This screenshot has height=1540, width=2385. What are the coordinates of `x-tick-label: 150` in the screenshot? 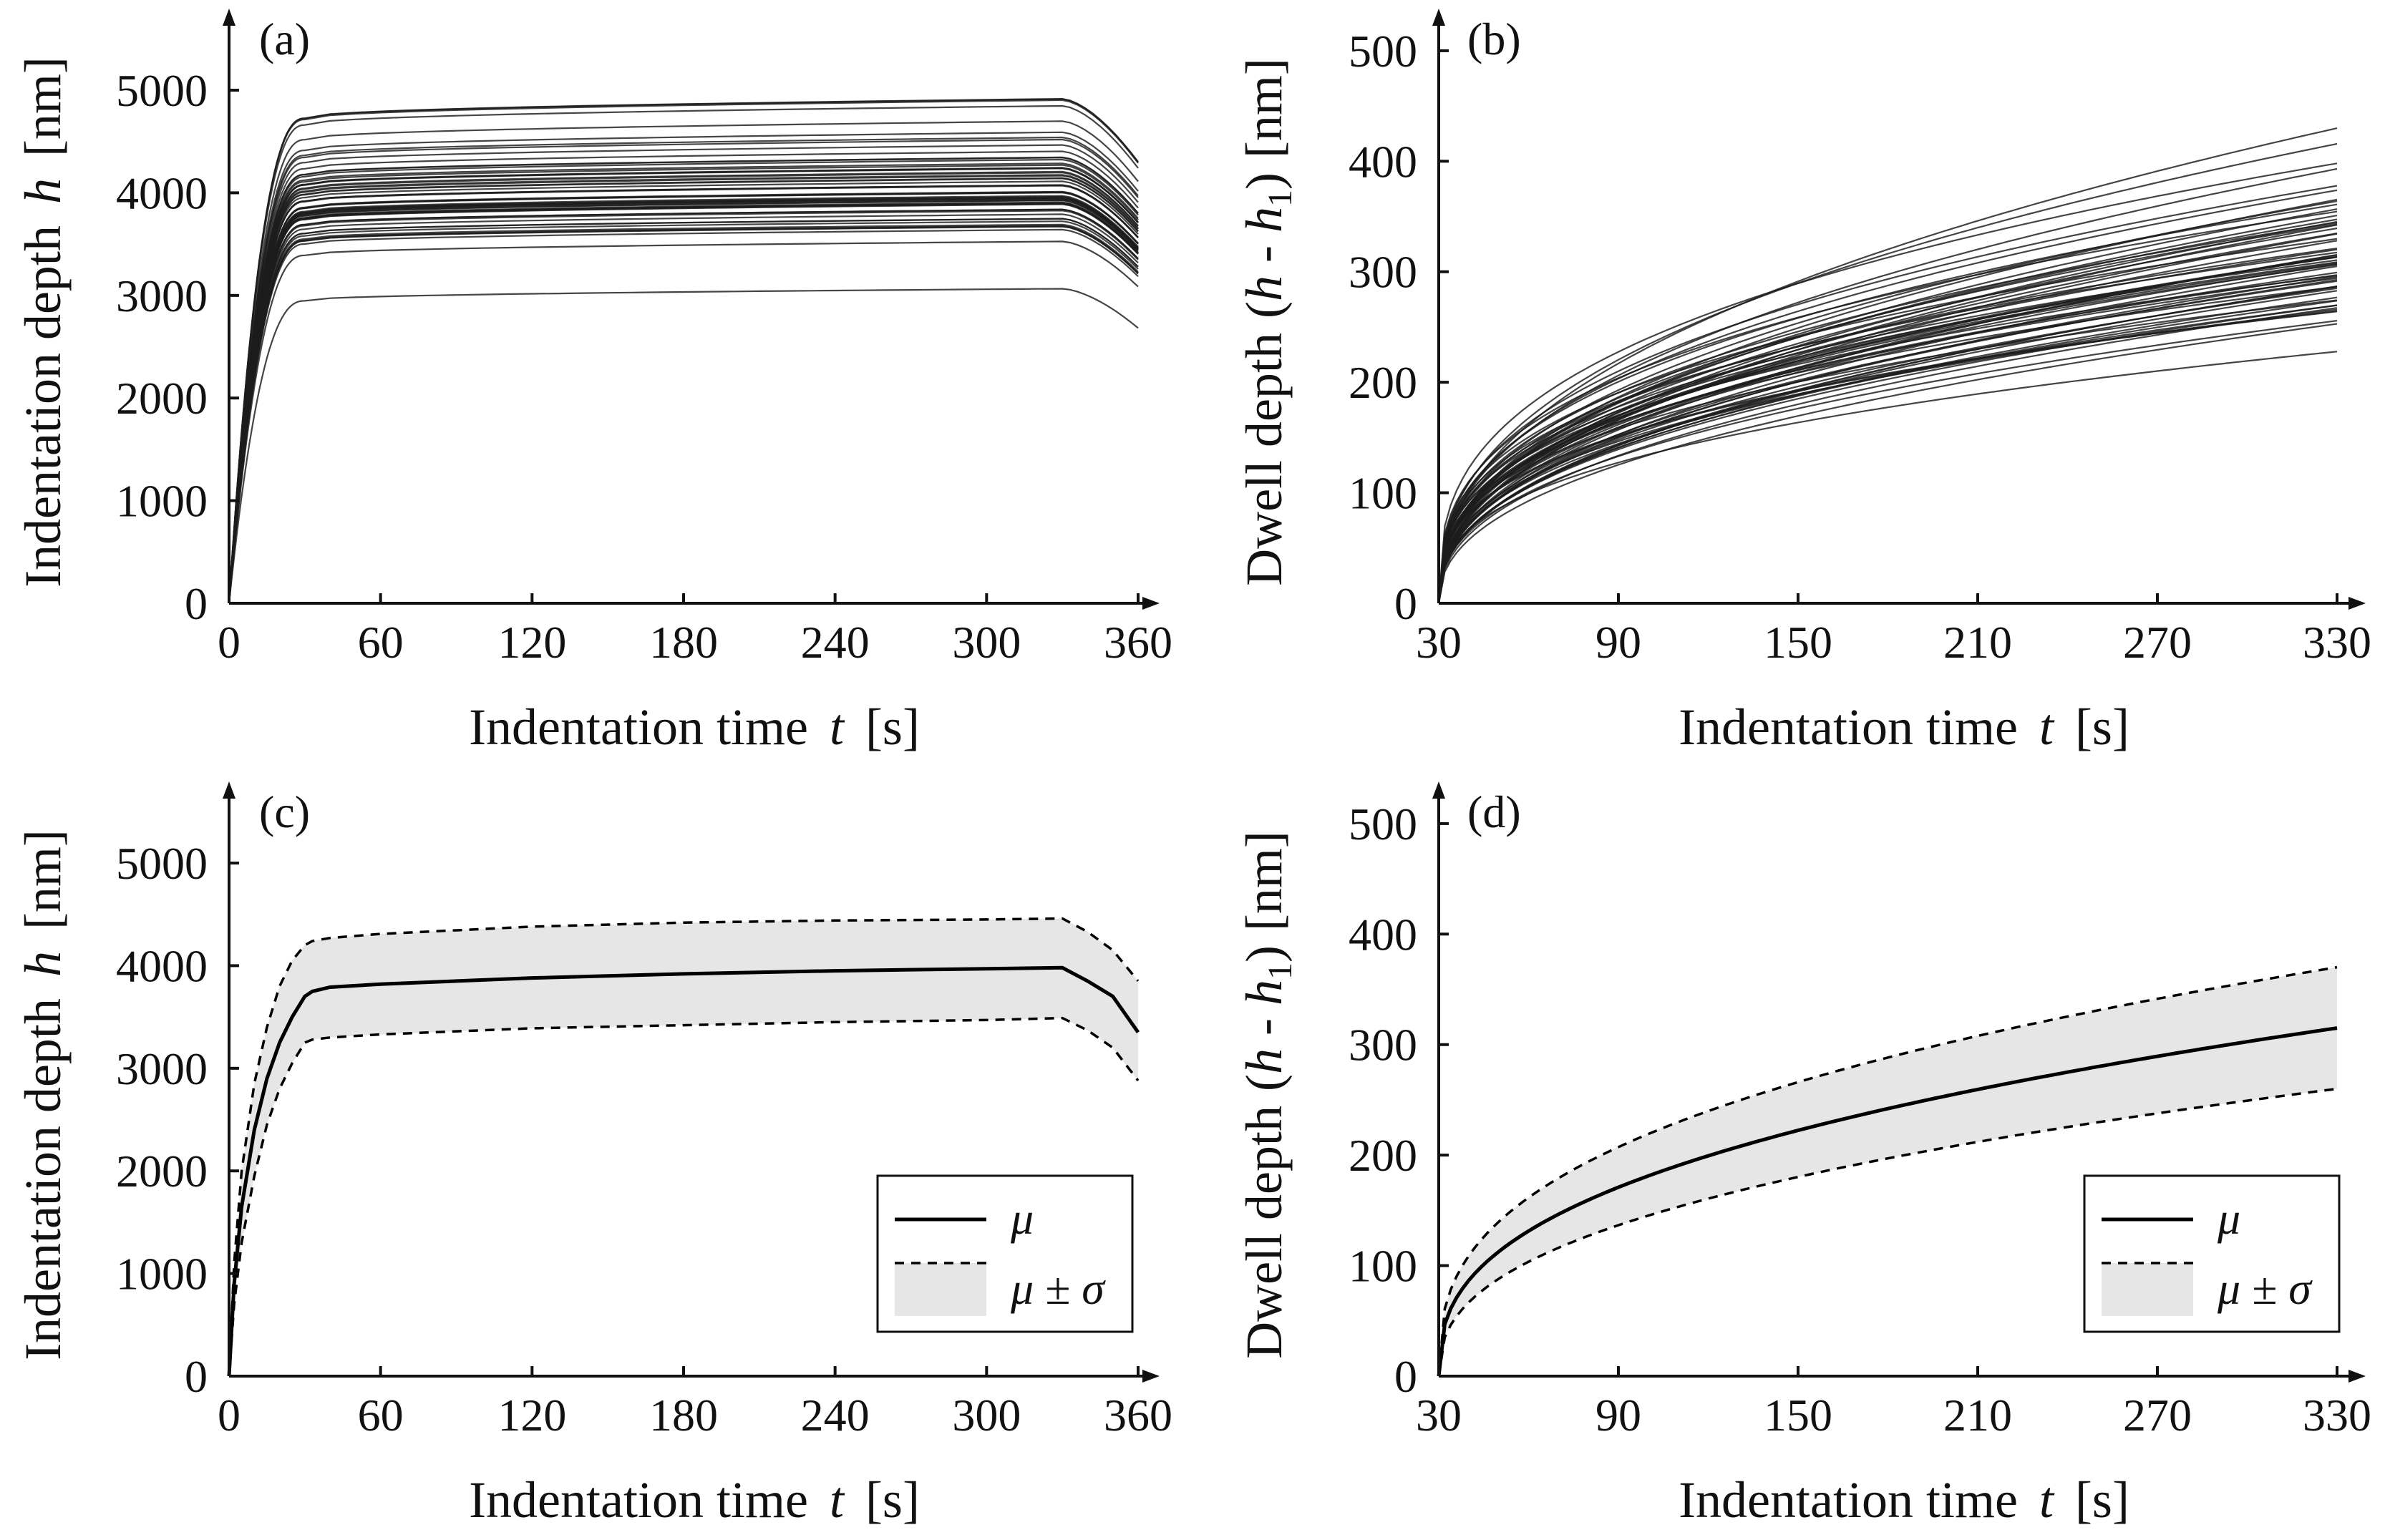 It's located at (1798, 1415).